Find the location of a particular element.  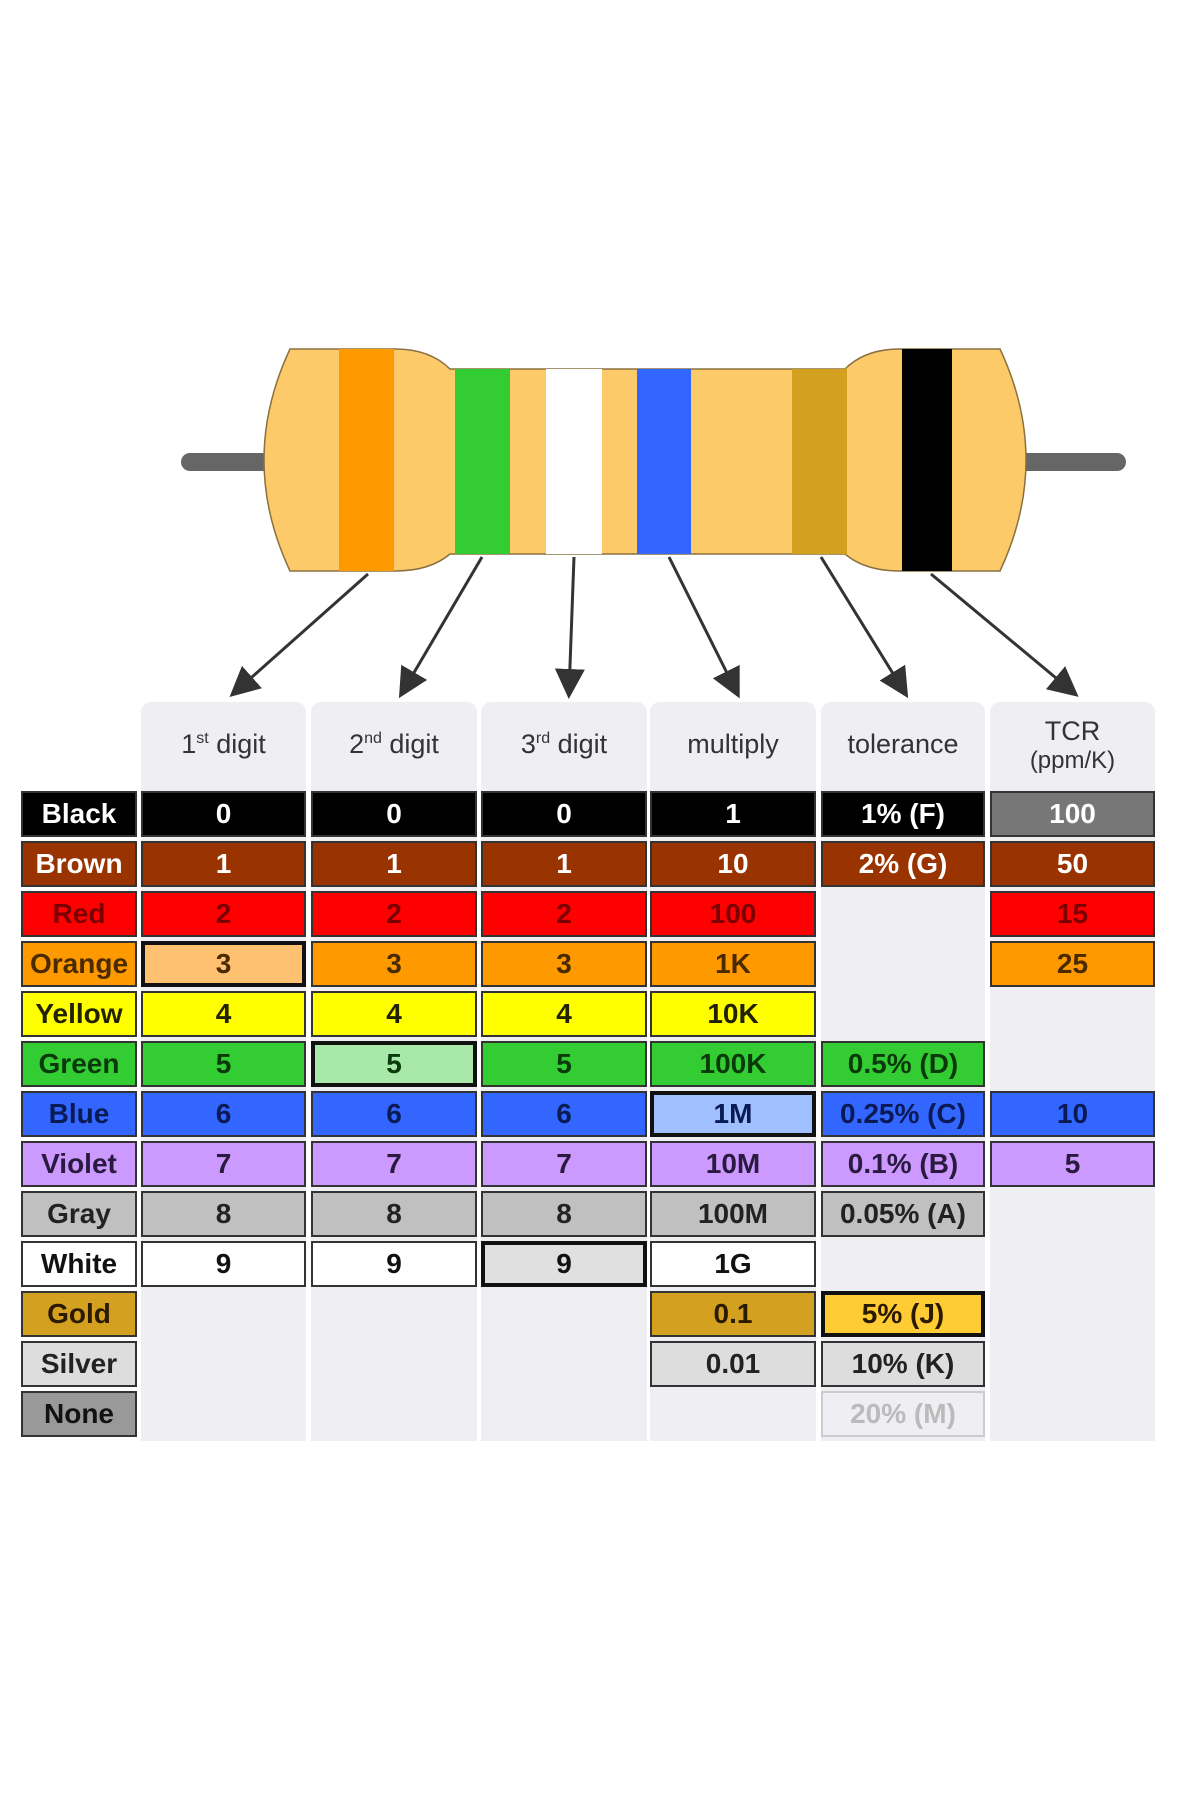

header-main: TCR is located at coordinates (1072, 730).